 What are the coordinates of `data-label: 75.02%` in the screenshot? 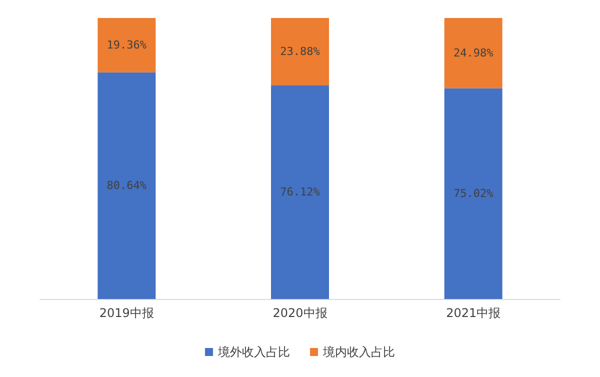 It's located at (473, 193).